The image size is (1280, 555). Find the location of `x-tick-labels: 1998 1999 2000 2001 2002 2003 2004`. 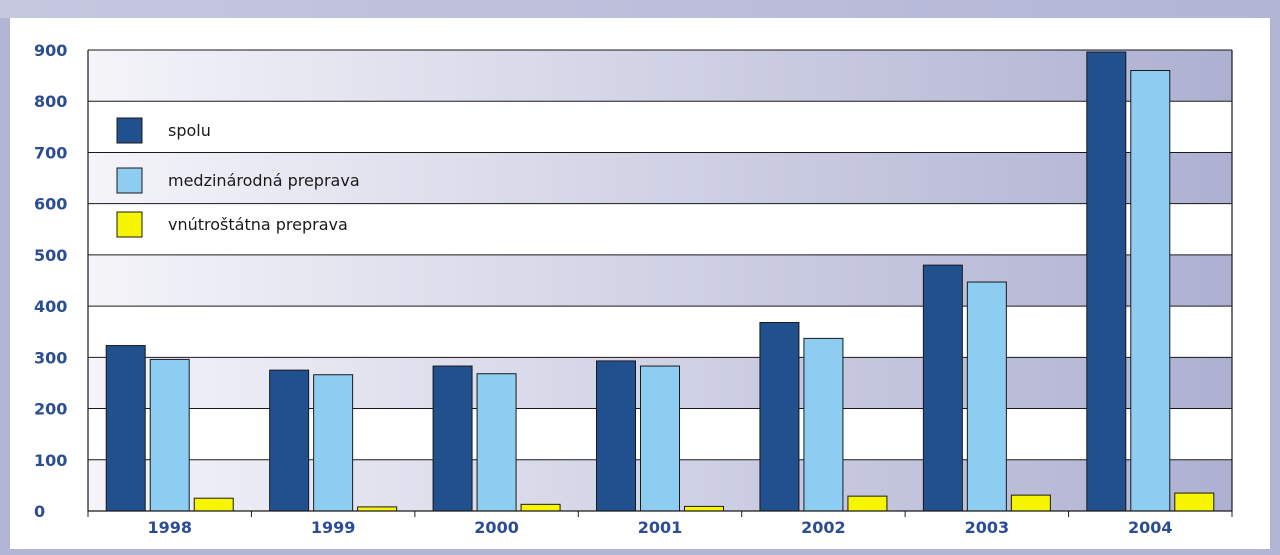

x-tick-labels: 1998 1999 2000 2001 2002 2003 2004 is located at coordinates (659, 527).